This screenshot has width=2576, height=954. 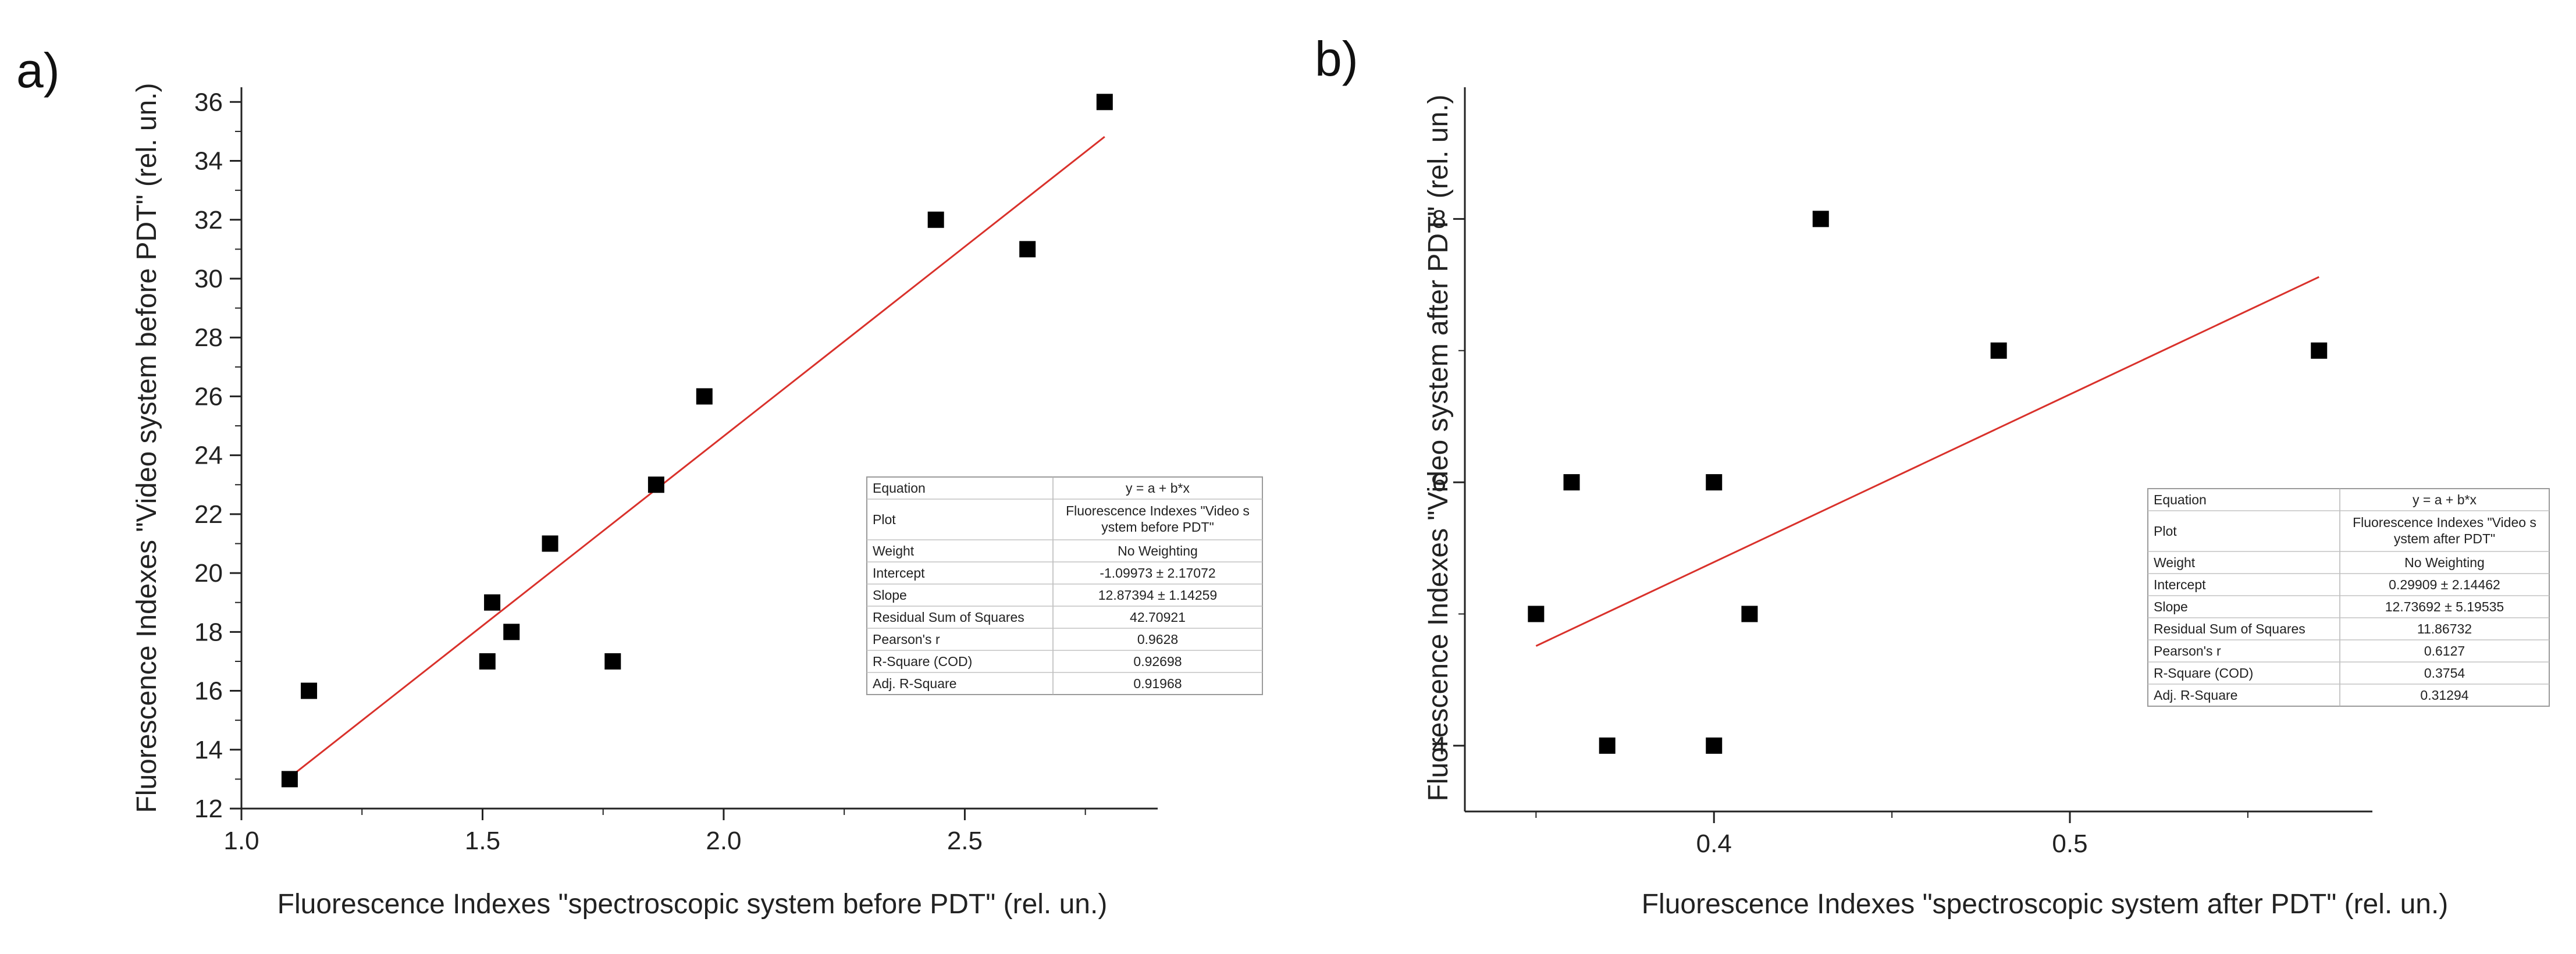 What do you see at coordinates (208, 220) in the screenshot?
I see `y-tick-label: 32` at bounding box center [208, 220].